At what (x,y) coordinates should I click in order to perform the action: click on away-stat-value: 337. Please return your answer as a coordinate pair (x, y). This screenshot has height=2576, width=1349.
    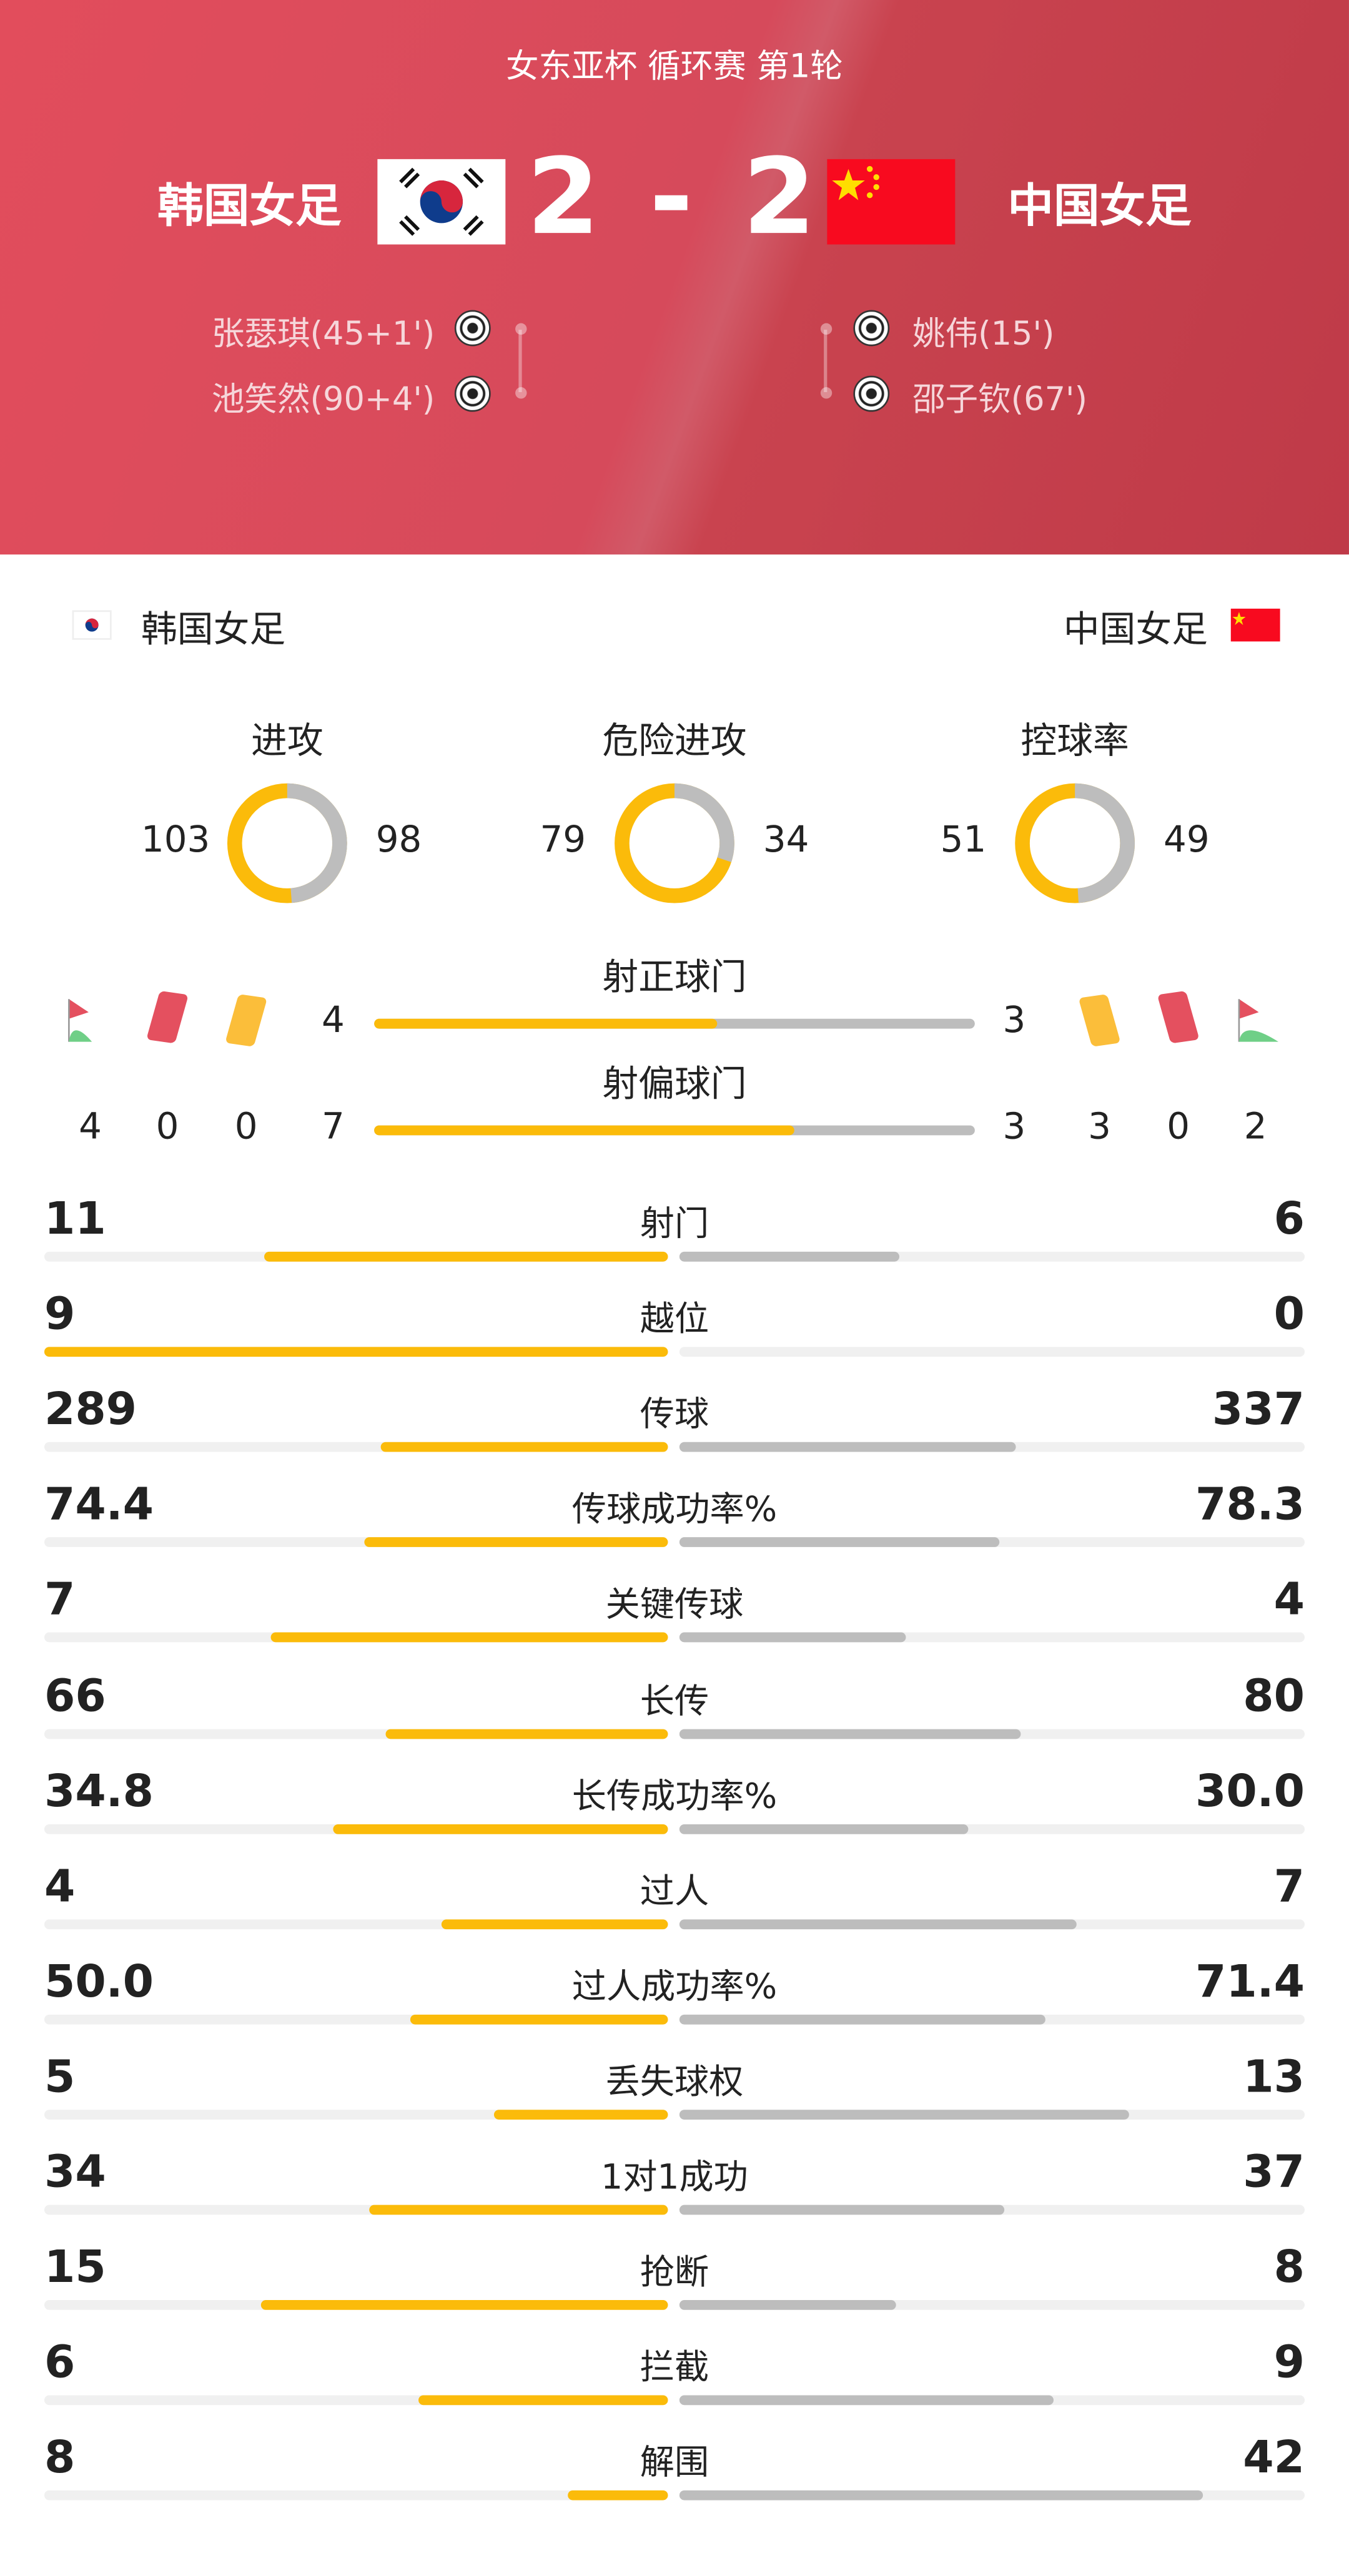
    Looking at the image, I should click on (1258, 1410).